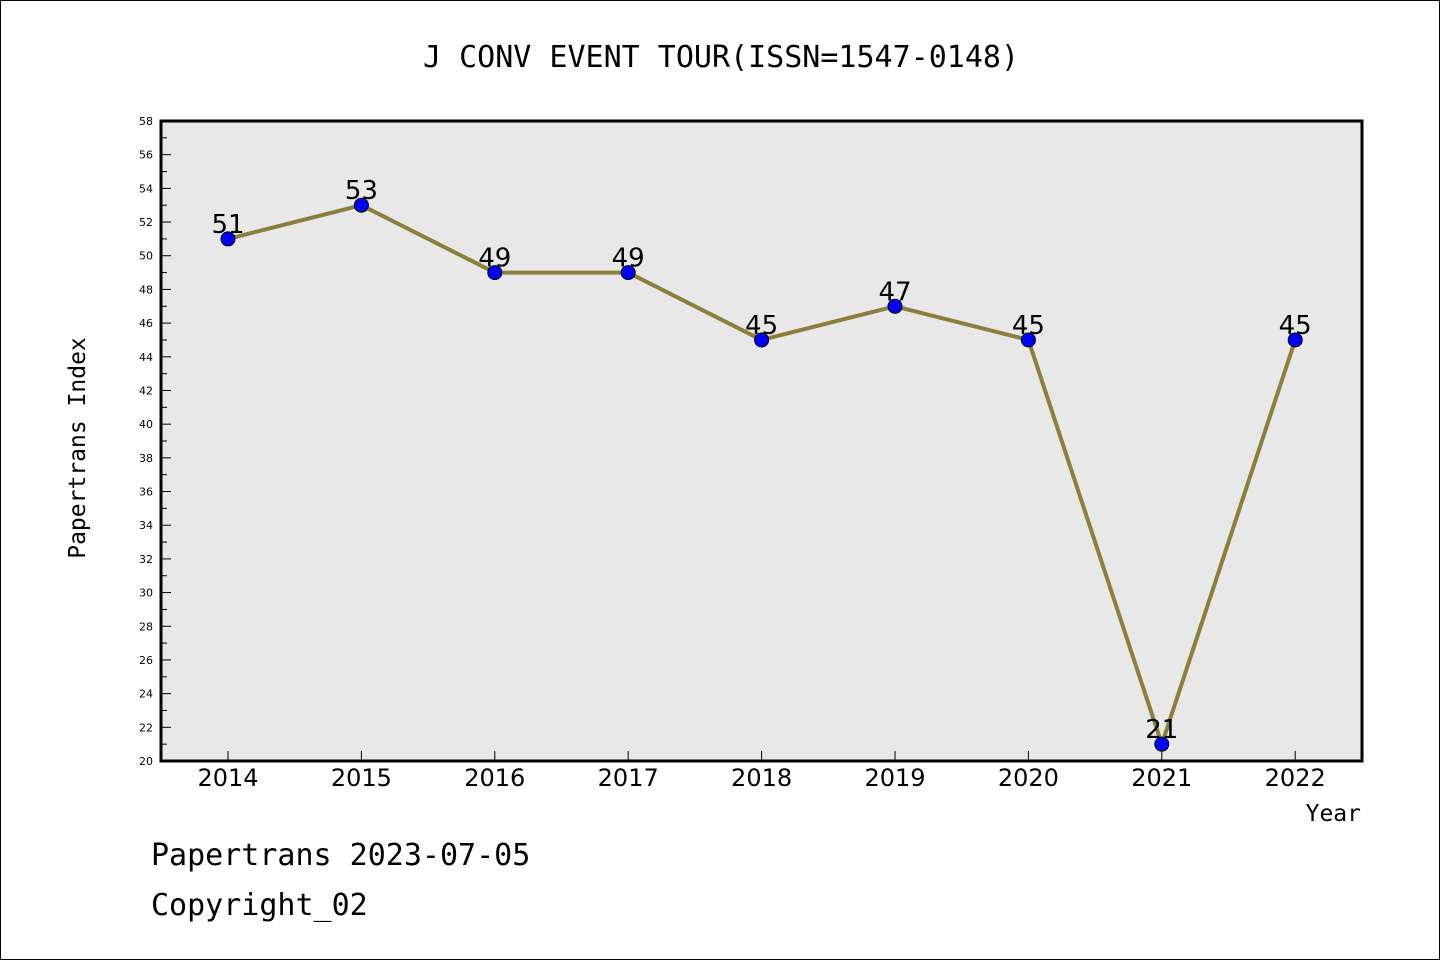  What do you see at coordinates (1161, 730) in the screenshot?
I see `data-label: 21` at bounding box center [1161, 730].